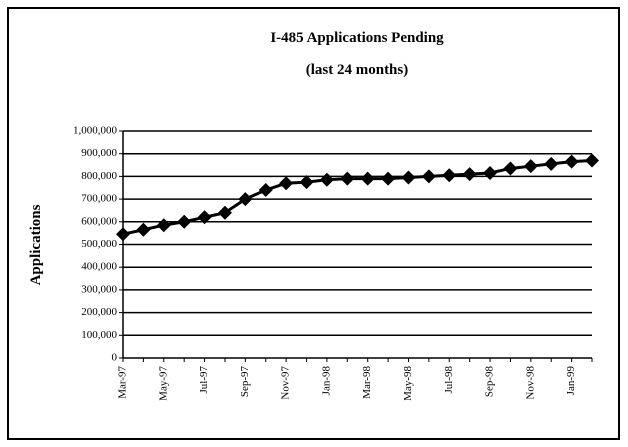  What do you see at coordinates (99, 176) in the screenshot?
I see `y-tick-label: 800,000` at bounding box center [99, 176].